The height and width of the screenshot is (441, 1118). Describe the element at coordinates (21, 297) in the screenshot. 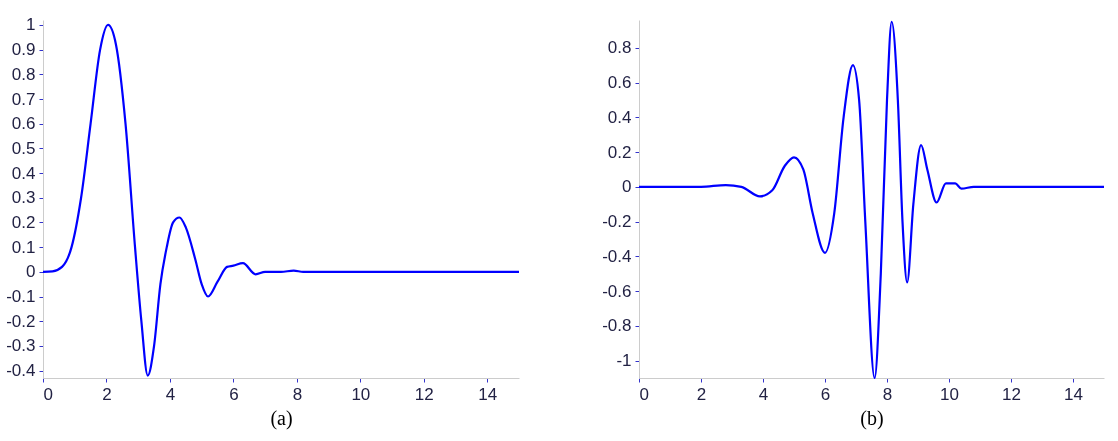

I see `y-tick-label: -0.1` at that location.